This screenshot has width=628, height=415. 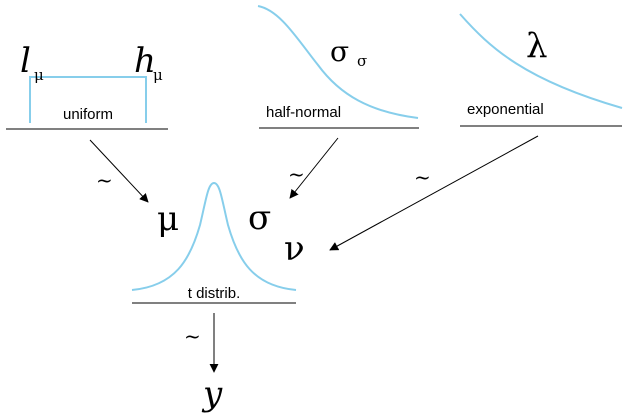 I want to click on uniform-curve, so click(x=88, y=99).